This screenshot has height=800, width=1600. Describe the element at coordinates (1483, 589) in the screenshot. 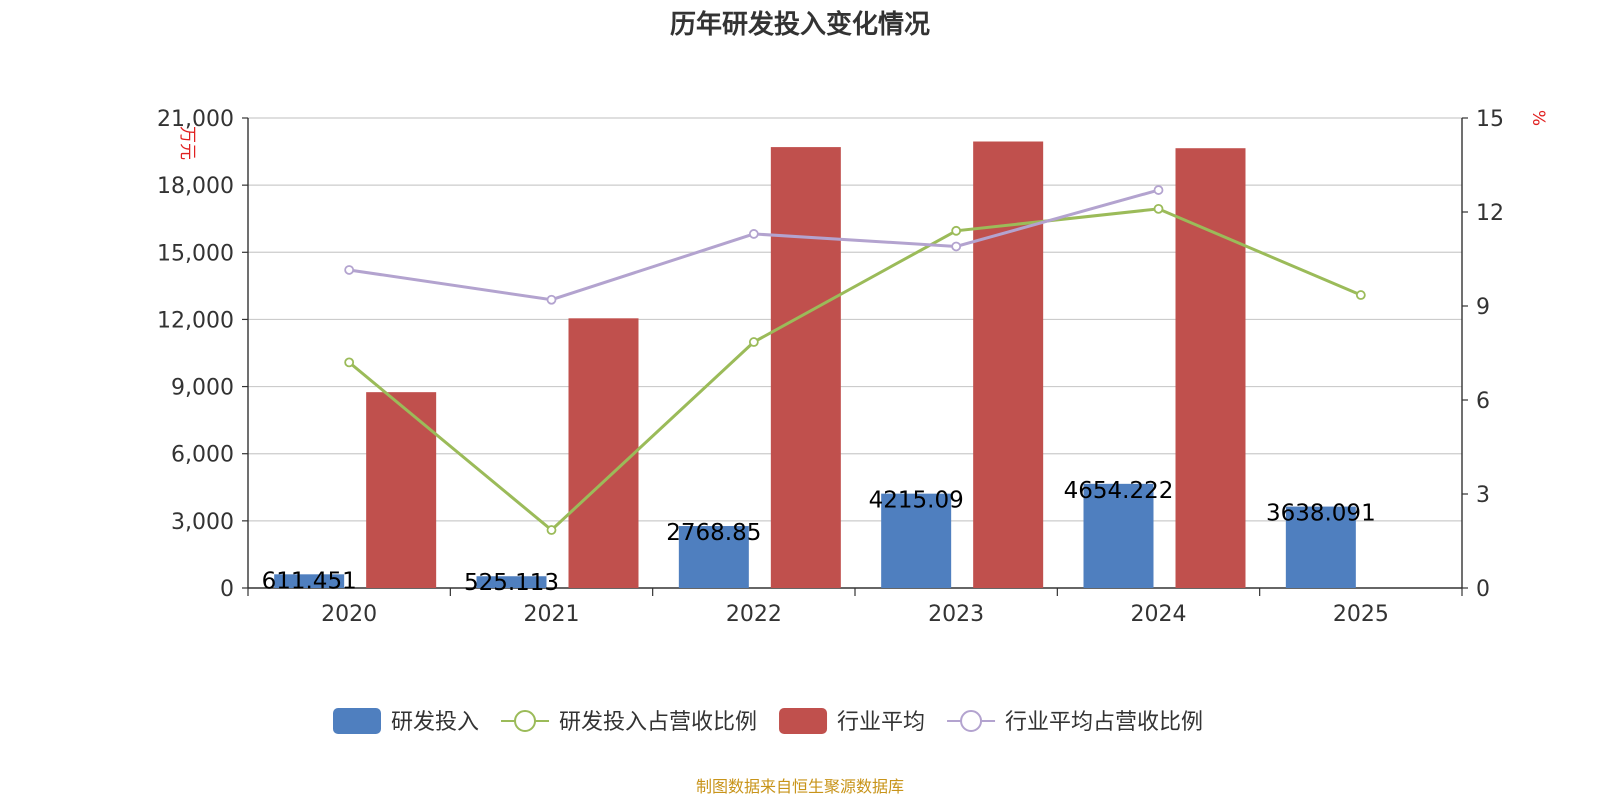

I see `right-axis-tick-label: 0` at that location.